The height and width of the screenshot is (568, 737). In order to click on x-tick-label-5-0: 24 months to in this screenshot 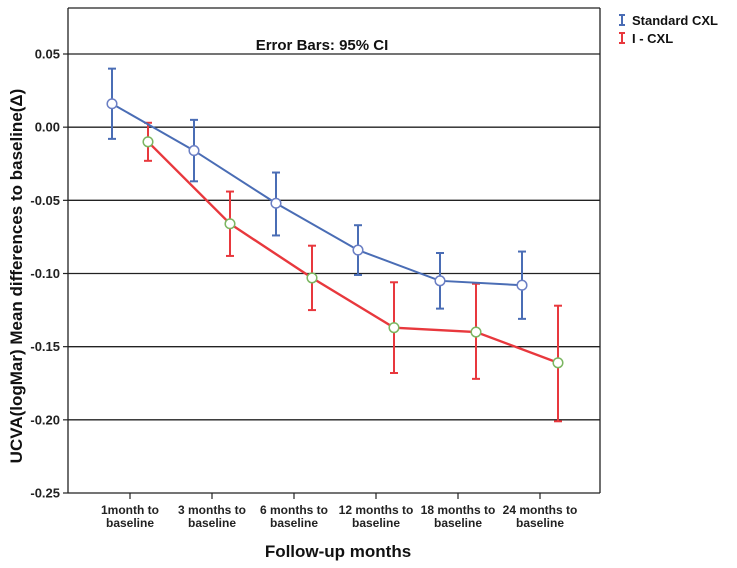, I will do `click(540, 510)`.